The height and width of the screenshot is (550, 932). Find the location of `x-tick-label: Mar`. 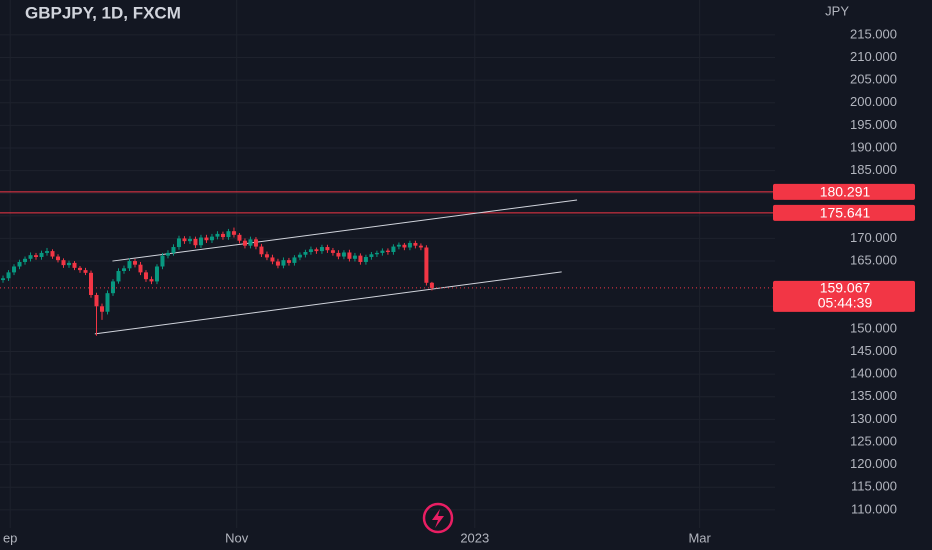

x-tick-label: Mar is located at coordinates (699, 537).